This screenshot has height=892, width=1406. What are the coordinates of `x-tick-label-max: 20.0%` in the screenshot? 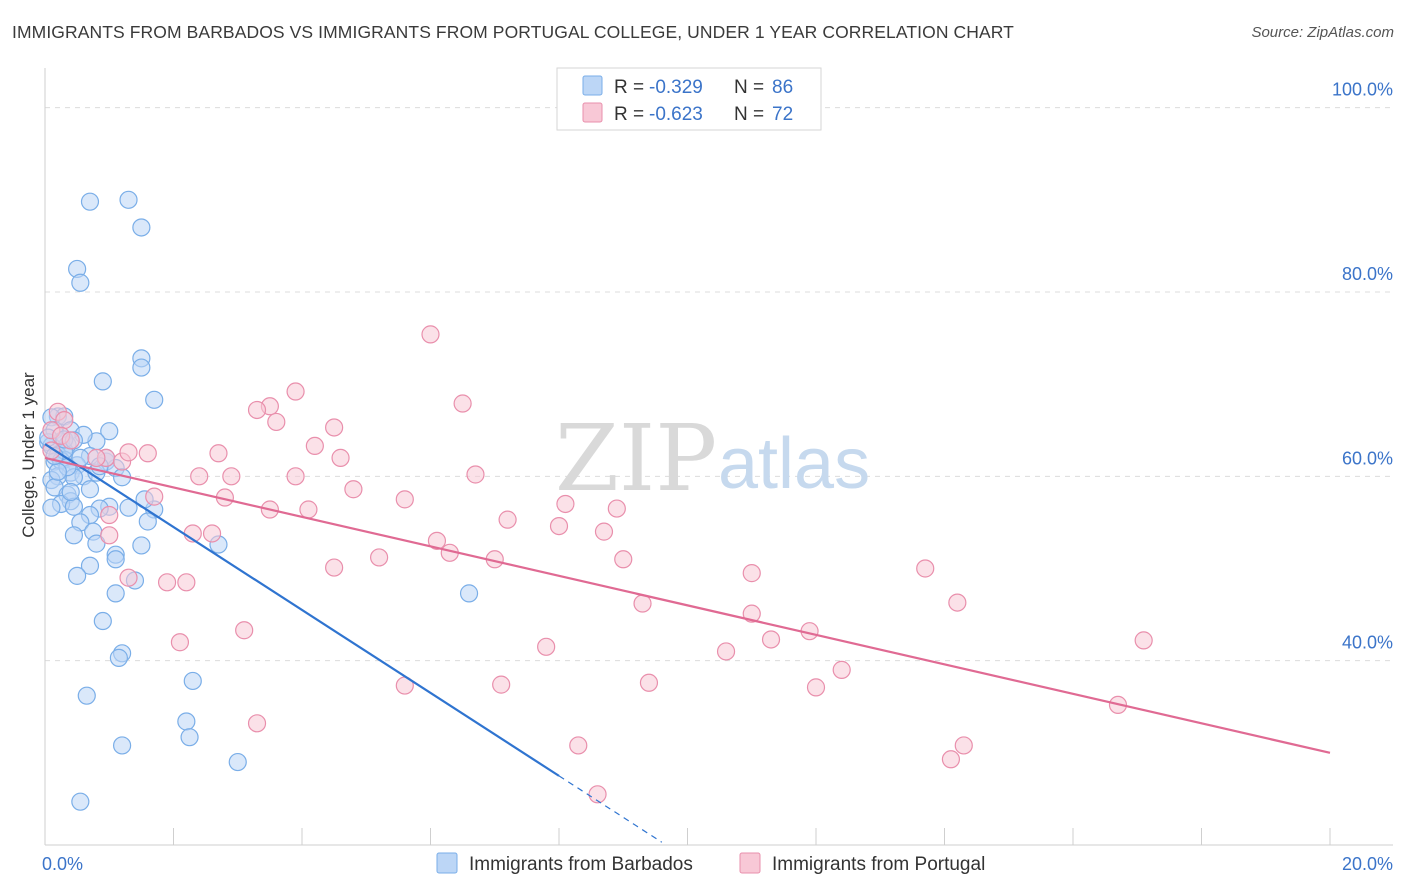 It's located at (1367, 864).